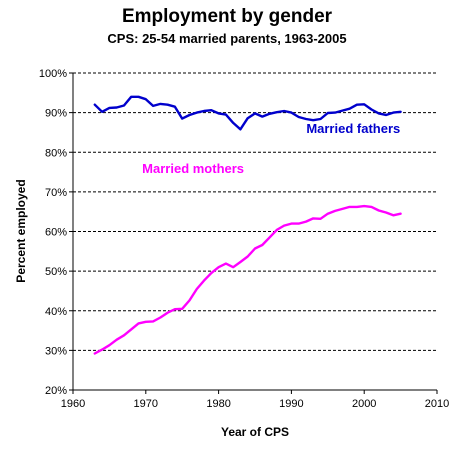 This screenshot has height=450, width=454. What do you see at coordinates (56, 272) in the screenshot?
I see `y-tick-label: 50%` at bounding box center [56, 272].